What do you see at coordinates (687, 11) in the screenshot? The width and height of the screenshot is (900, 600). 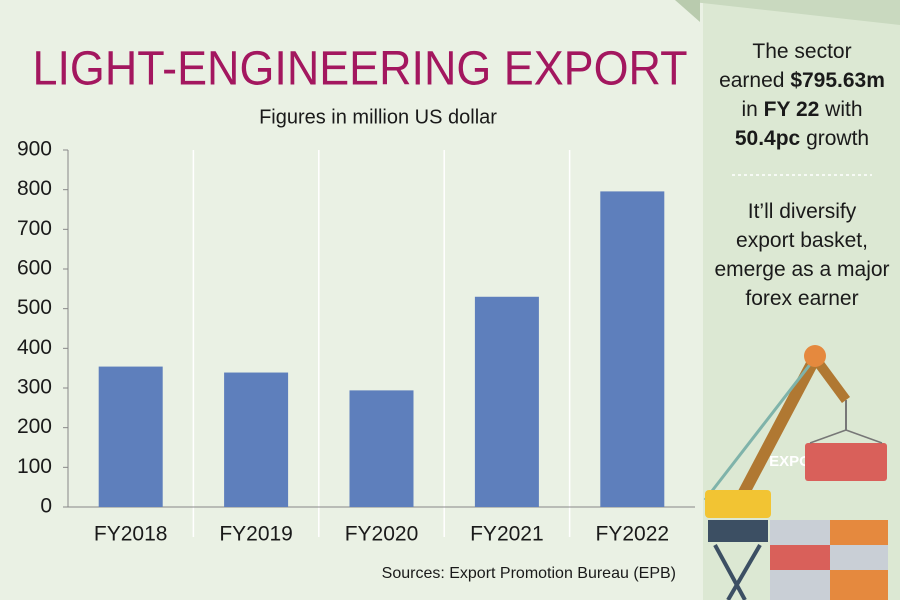 I see `corner-fold-shadow` at bounding box center [687, 11].